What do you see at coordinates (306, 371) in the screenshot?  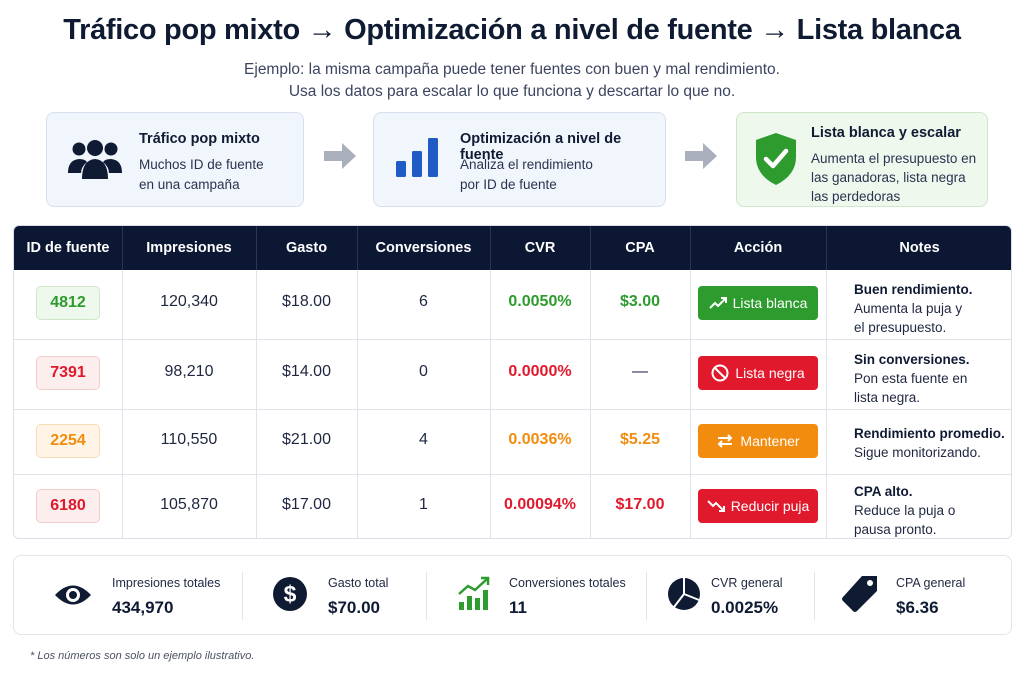 I see `spend-value: $14.00` at bounding box center [306, 371].